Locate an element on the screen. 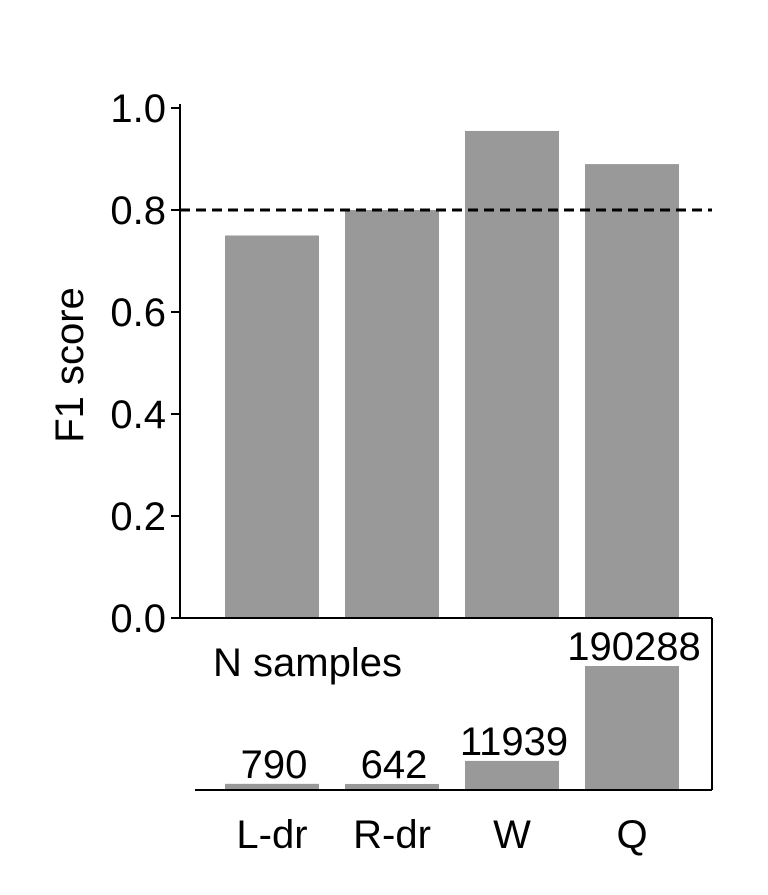  sample-bar-L-dr is located at coordinates (272, 786).